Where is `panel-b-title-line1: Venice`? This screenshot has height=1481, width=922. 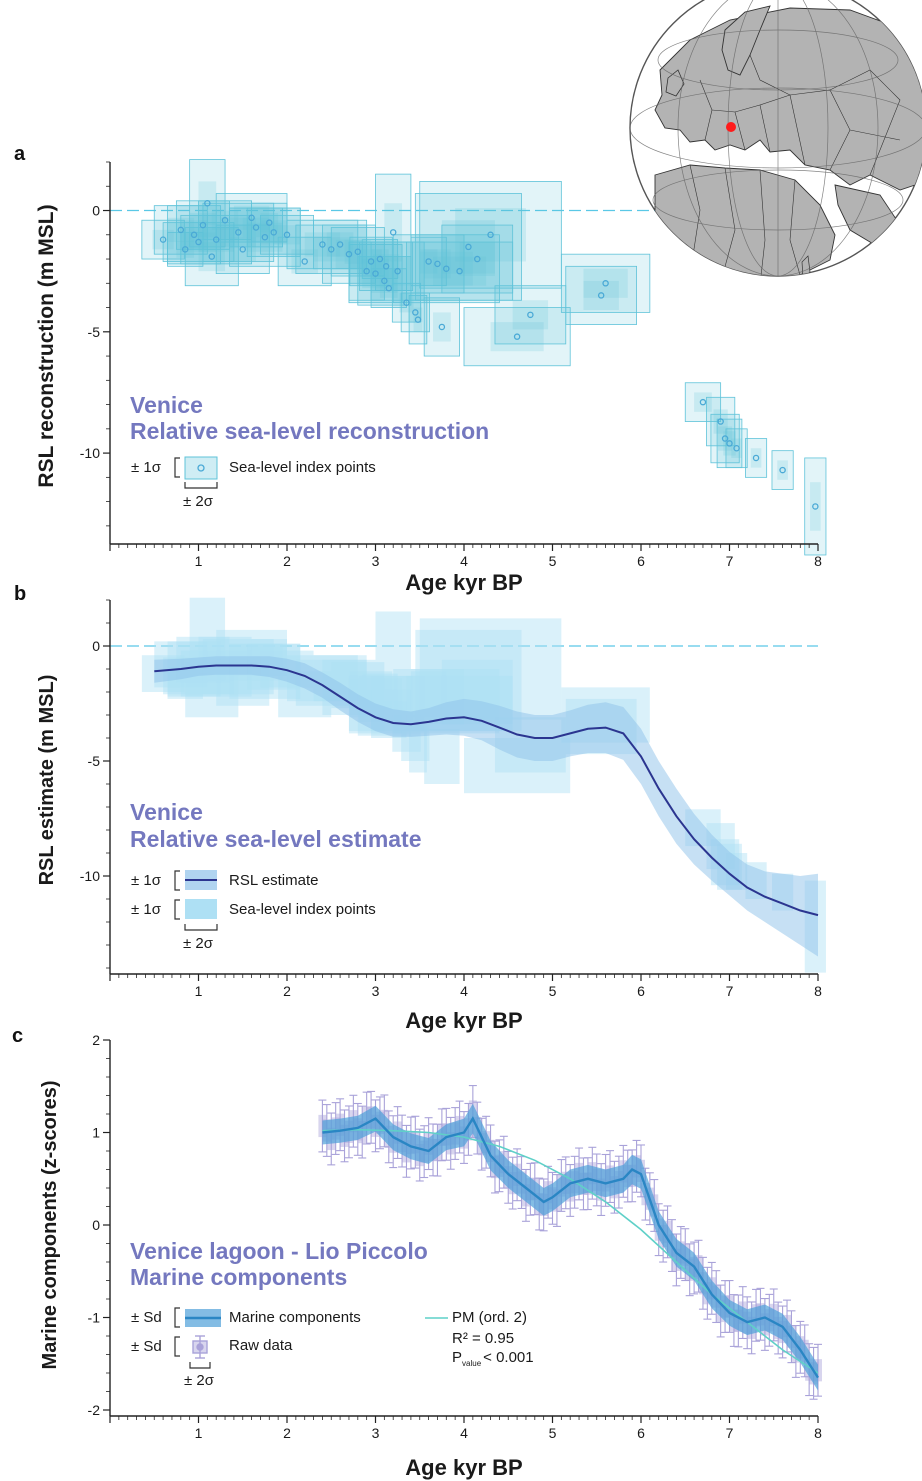
panel-b-title-line1: Venice is located at coordinates (166, 812).